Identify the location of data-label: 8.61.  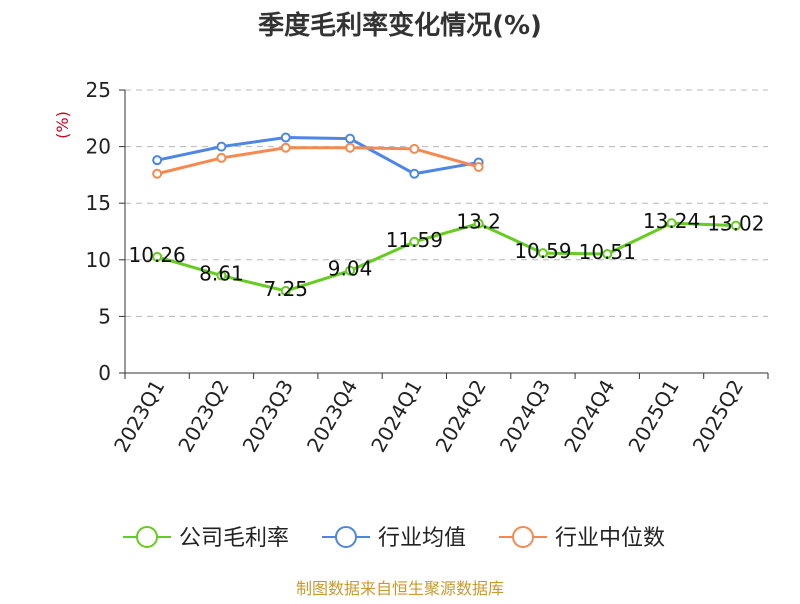
(221, 274).